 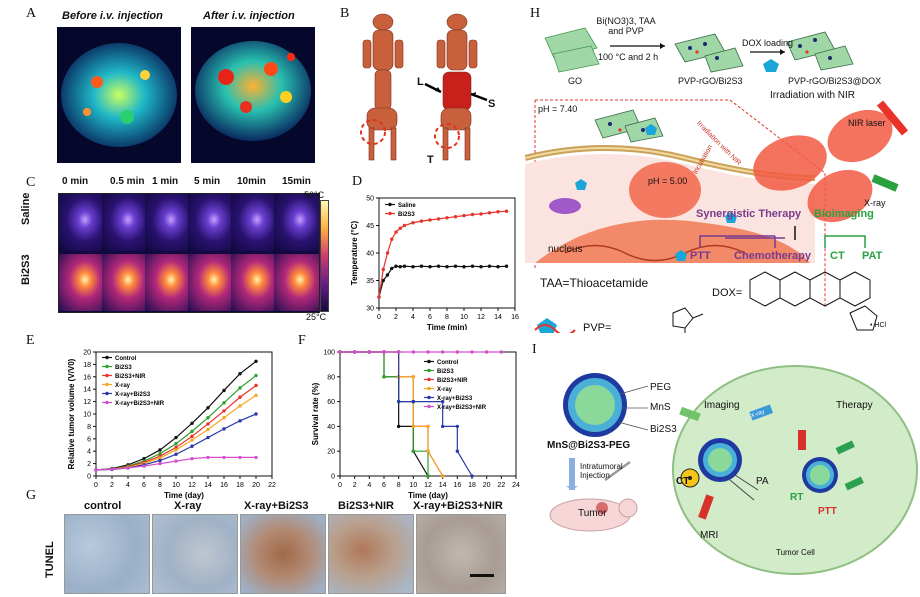 I want to click on panel-label-a: A, so click(x=31, y=13).